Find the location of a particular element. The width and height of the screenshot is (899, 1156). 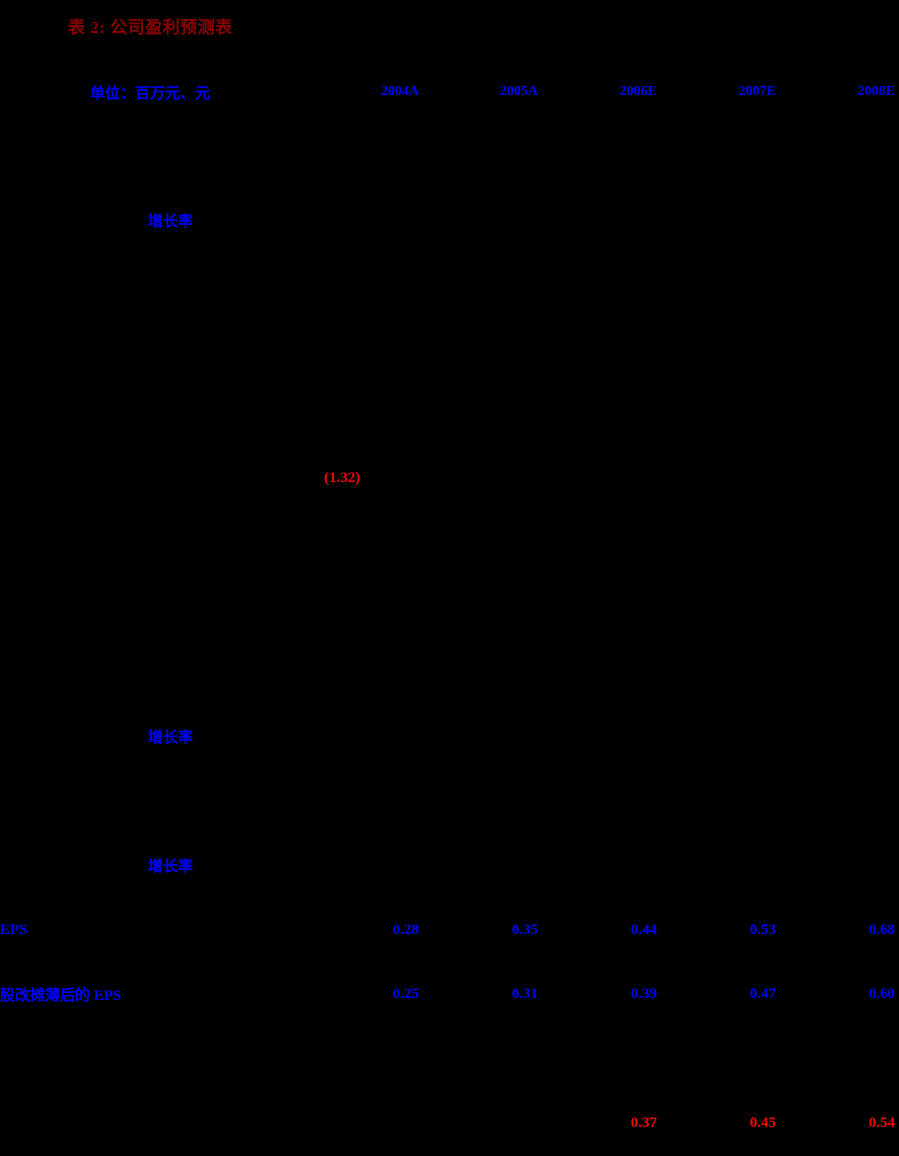

table-cell: 0.60 is located at coordinates (835, 995).